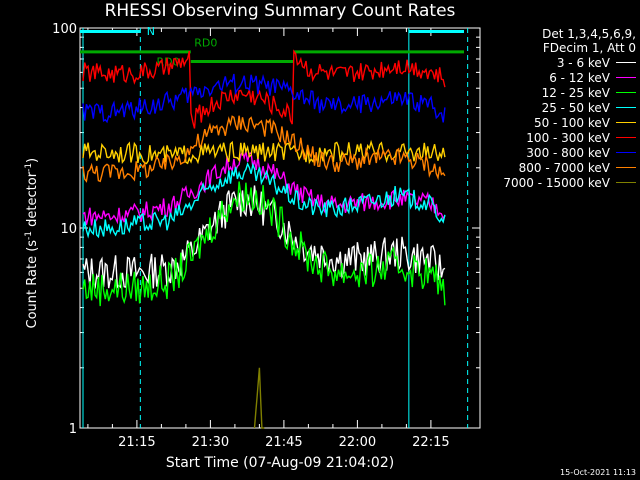  What do you see at coordinates (68, 229) in the screenshot?
I see `y-tick-label: 10` at bounding box center [68, 229].